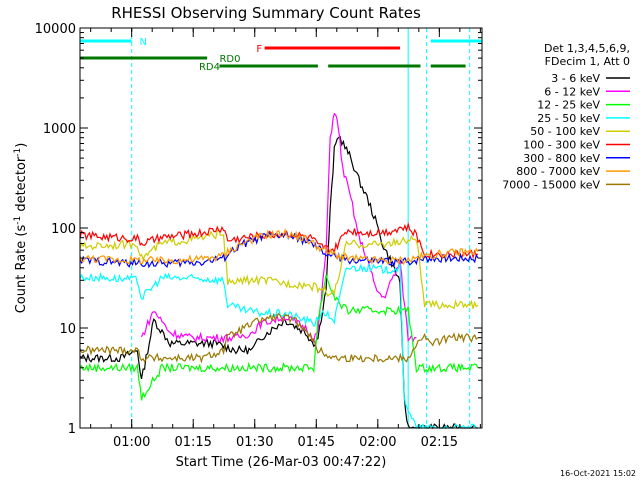  What do you see at coordinates (63, 229) in the screenshot?
I see `y-tick-label-2: 100` at bounding box center [63, 229].